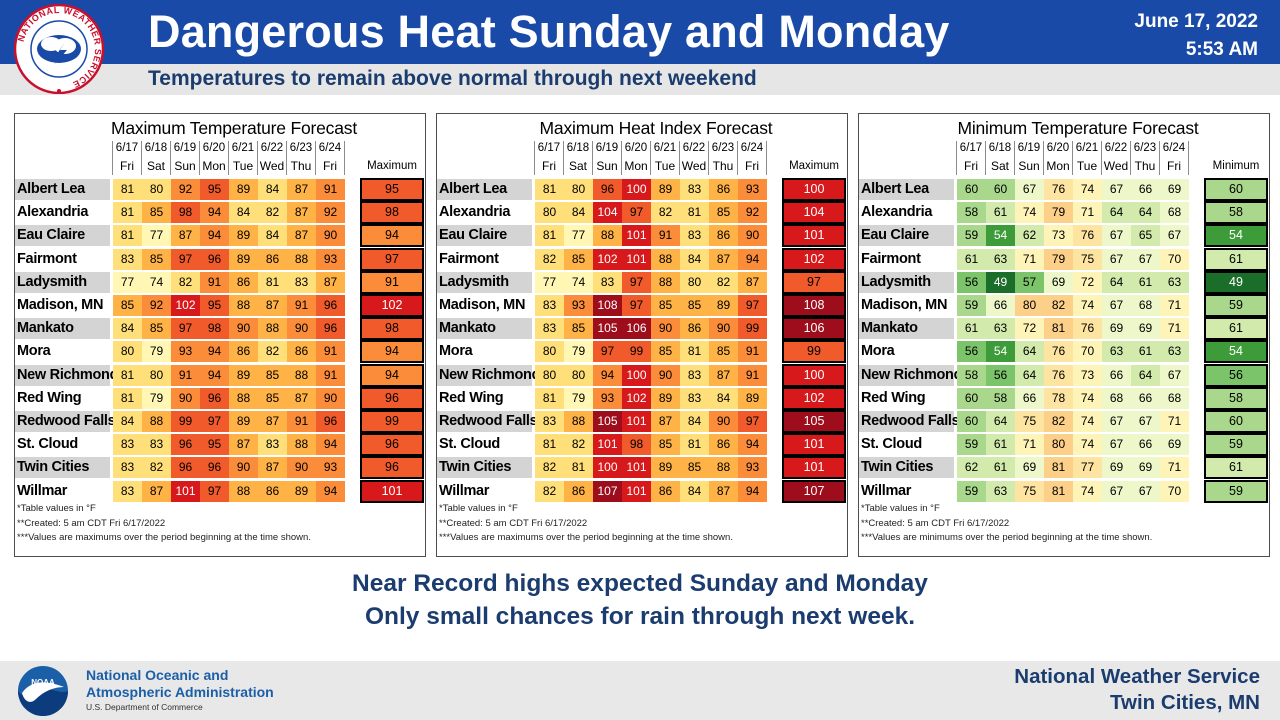 The height and width of the screenshot is (720, 1280). What do you see at coordinates (814, 421) in the screenshot?
I see `summary-cell: 105` at bounding box center [814, 421].